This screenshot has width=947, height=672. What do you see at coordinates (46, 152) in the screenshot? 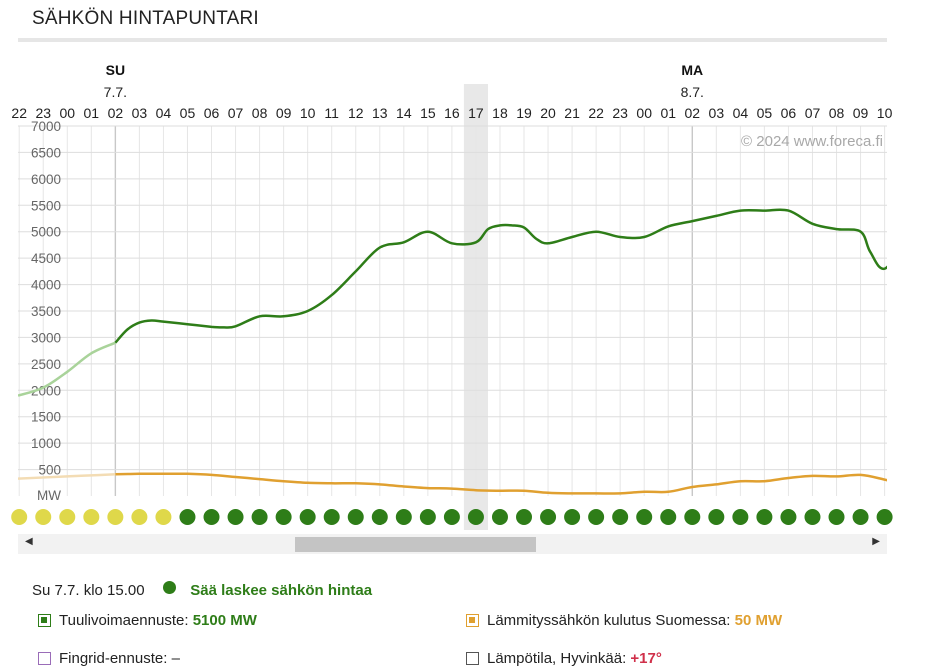
I see `y-tick-label: 6500` at bounding box center [46, 152].